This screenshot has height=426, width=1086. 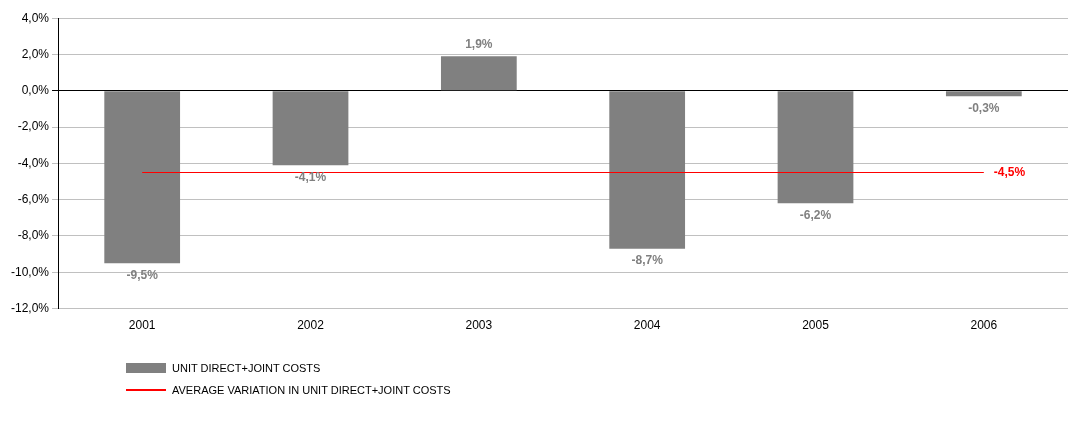 What do you see at coordinates (311, 325) in the screenshot?
I see `x-tick-label: 2002` at bounding box center [311, 325].